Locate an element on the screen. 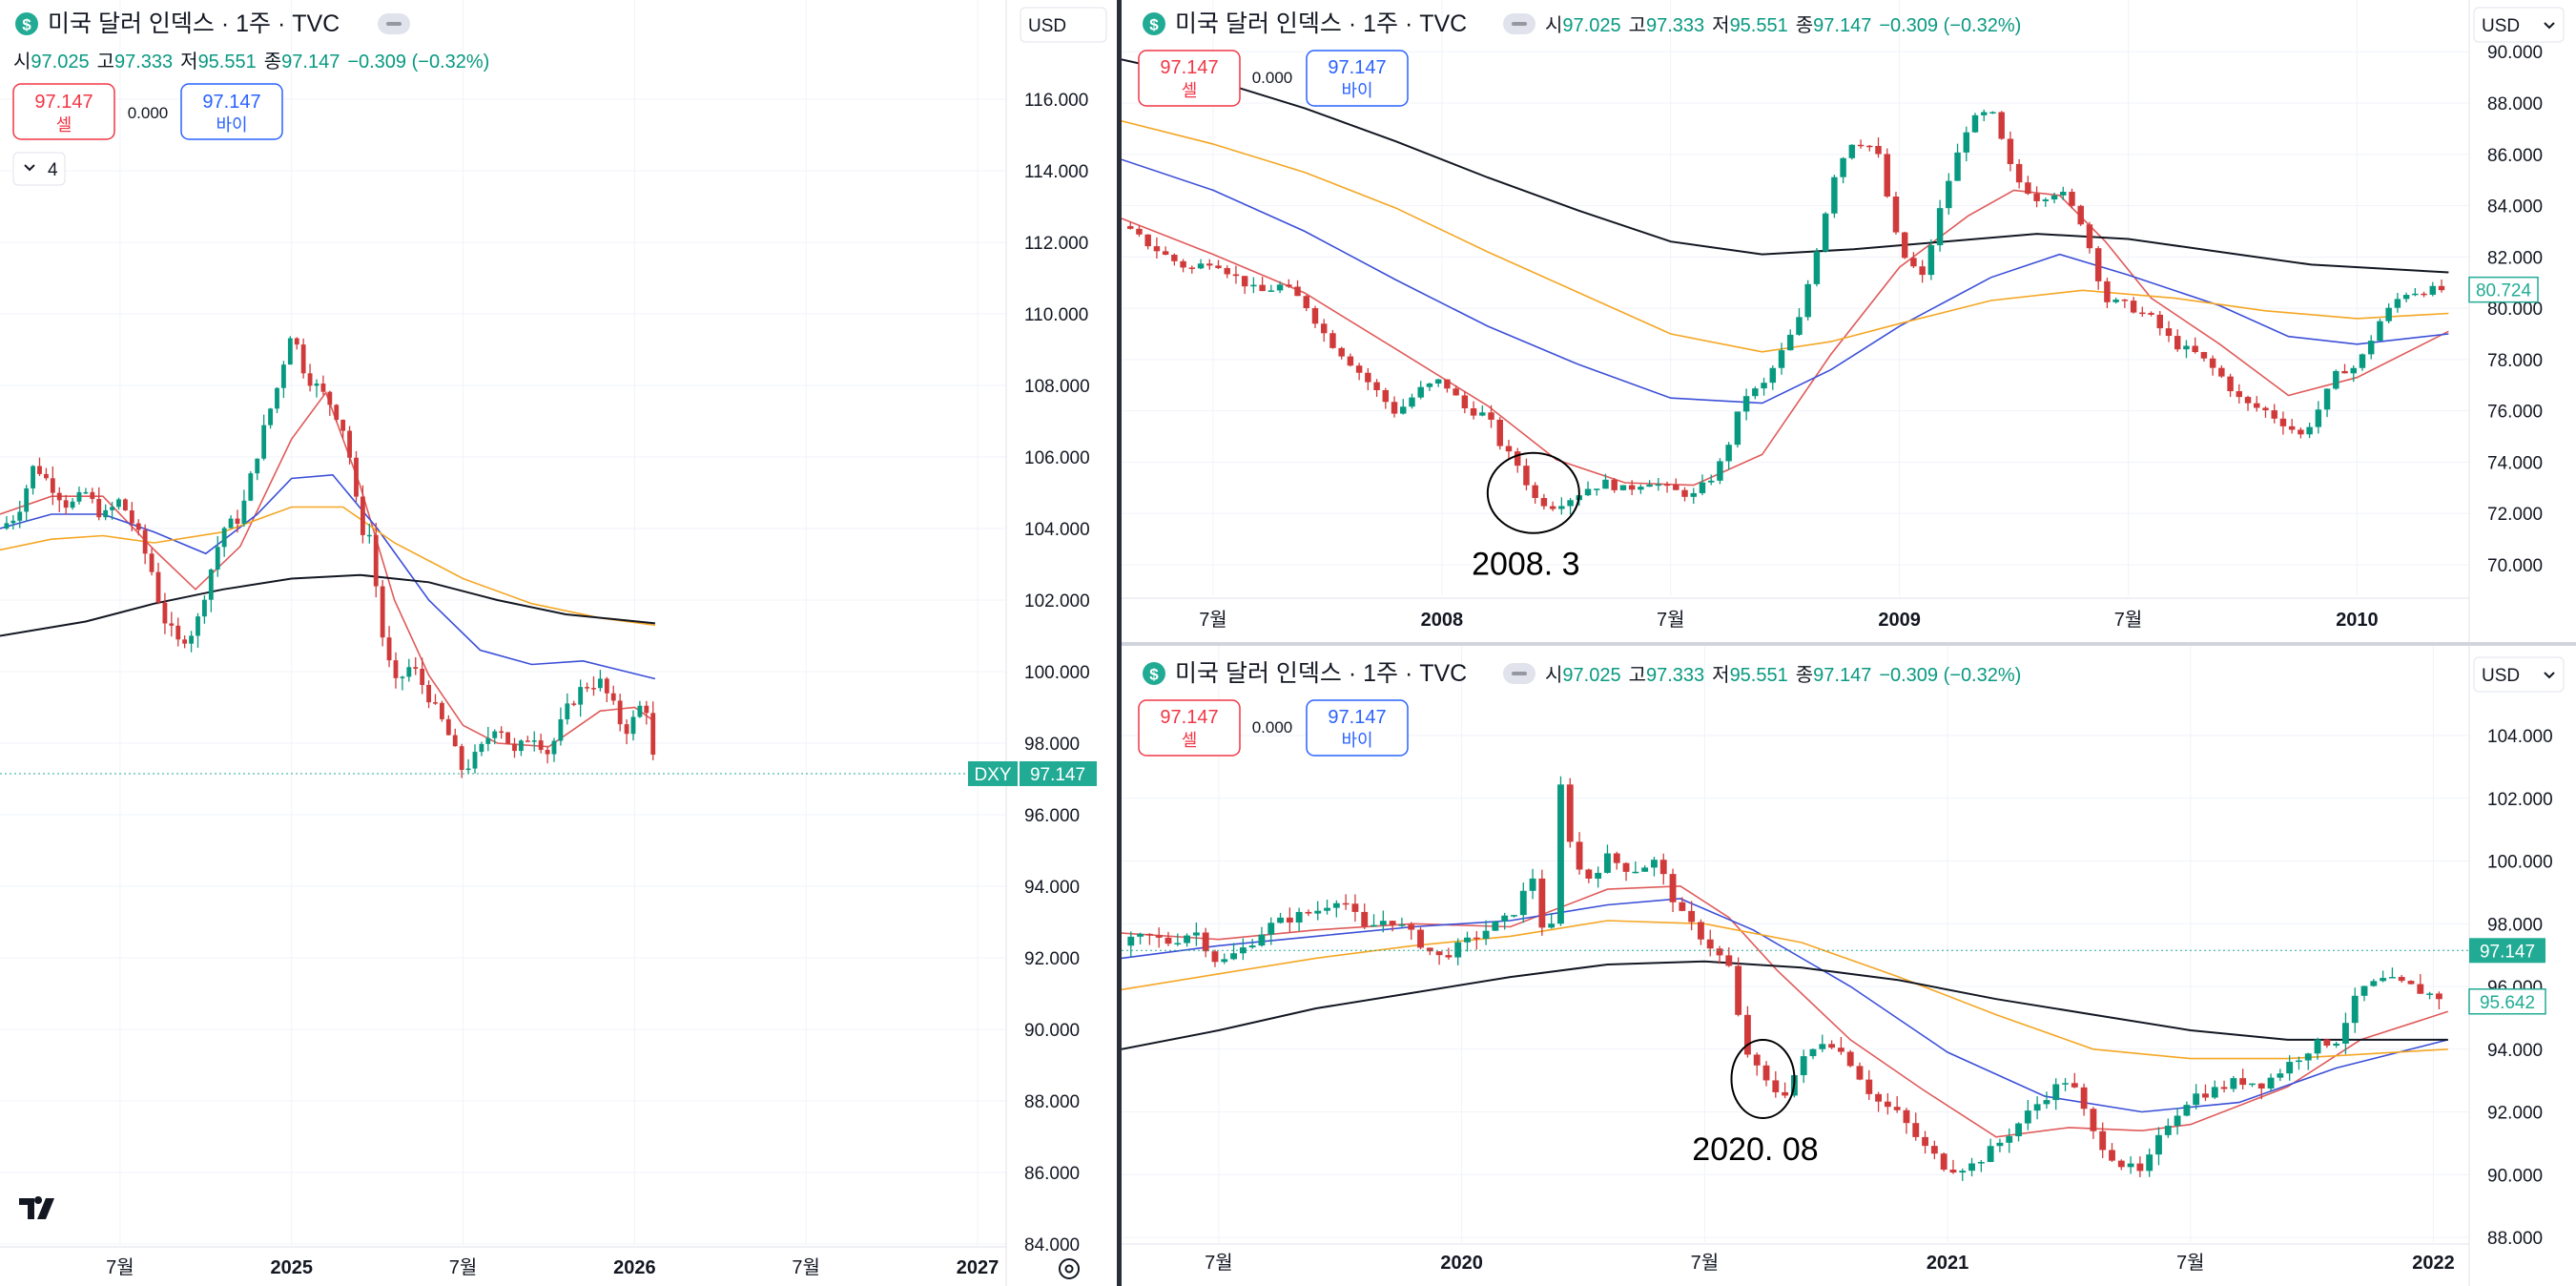  time-axis: 7월 2020 7월 2021 7월 2022 is located at coordinates (1795, 1258).